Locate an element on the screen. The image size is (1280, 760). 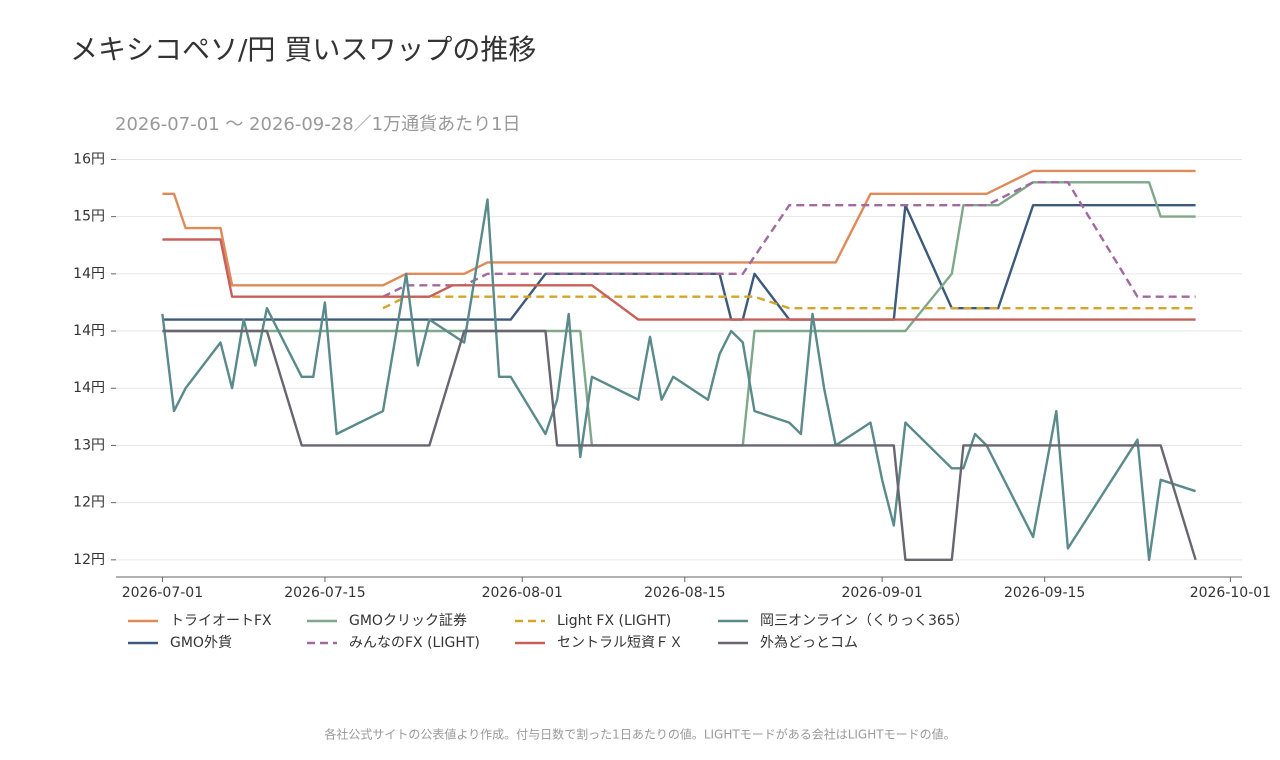
chart-title: メキシコペソ/円 買いスワップの推移 is located at coordinates (303, 49).